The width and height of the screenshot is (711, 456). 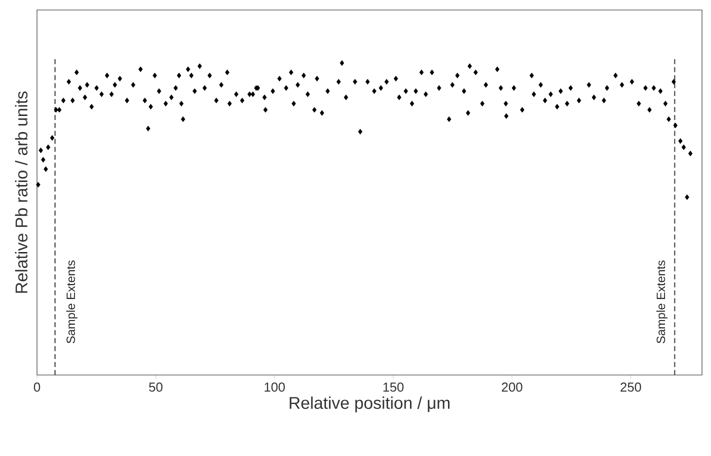 I want to click on x-tick-label: 100, so click(x=274, y=387).